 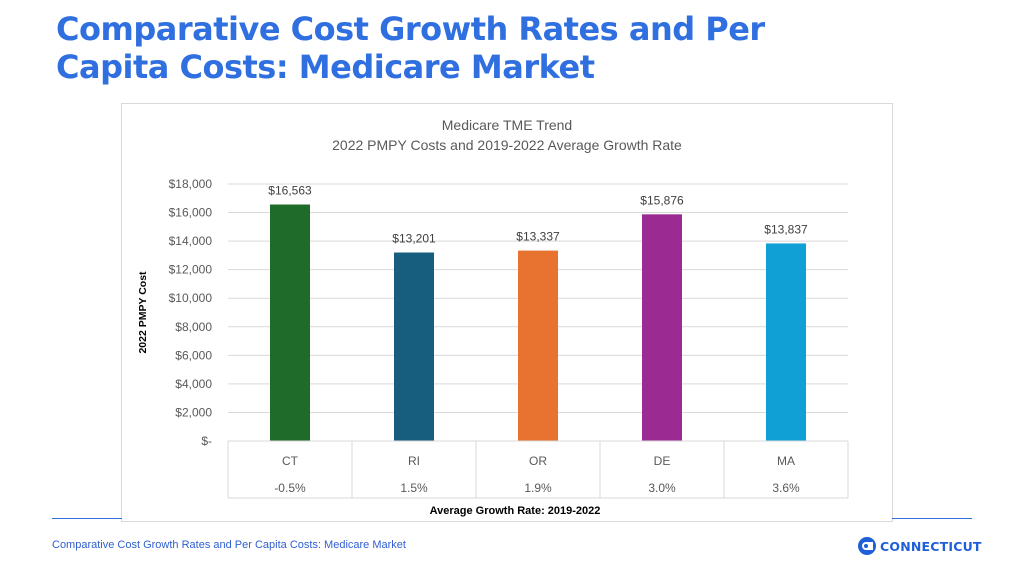 What do you see at coordinates (538, 488) in the screenshot?
I see `growth-rate-label: 1.9%` at bounding box center [538, 488].